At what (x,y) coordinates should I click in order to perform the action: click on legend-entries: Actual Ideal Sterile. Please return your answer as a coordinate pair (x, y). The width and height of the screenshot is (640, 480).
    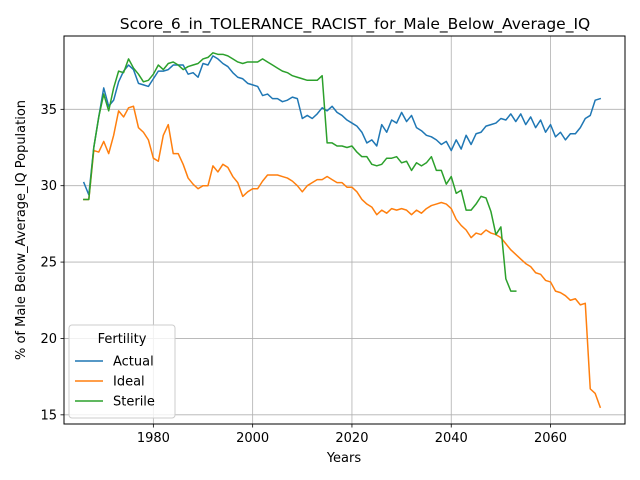
    Looking at the image, I should click on (115, 382).